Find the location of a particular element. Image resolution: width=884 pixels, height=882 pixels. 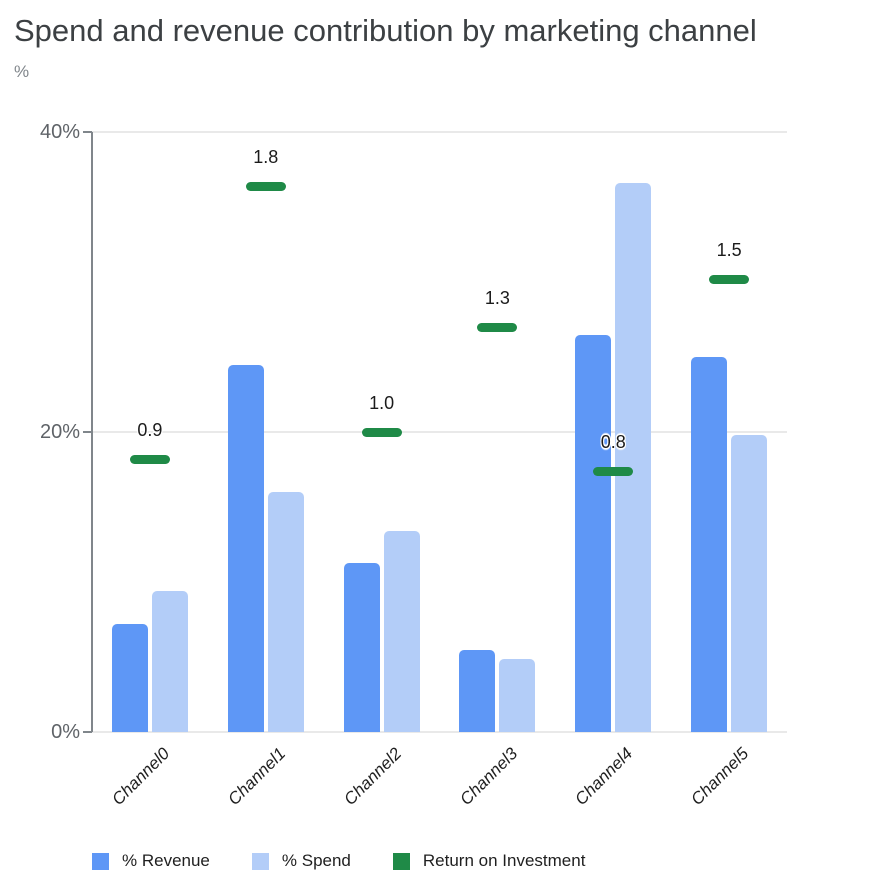

roi-annotation-channel1: 1.8 is located at coordinates (266, 157).